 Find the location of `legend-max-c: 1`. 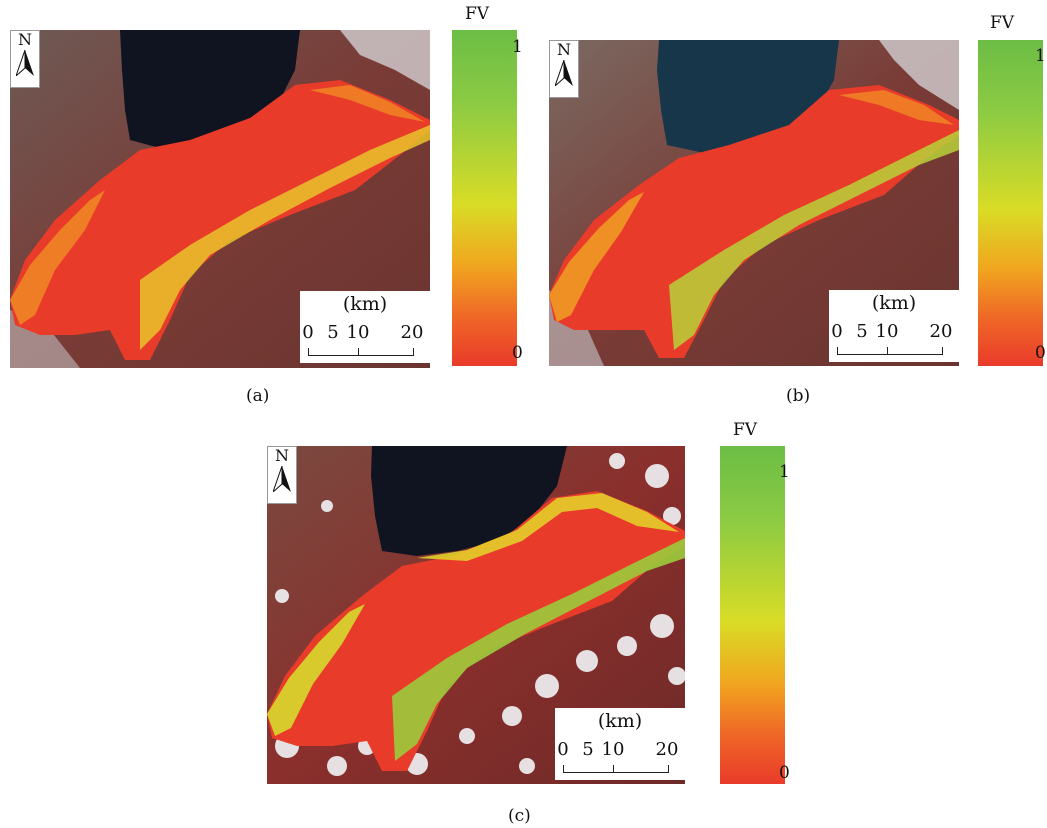

legend-max-c: 1 is located at coordinates (784, 472).